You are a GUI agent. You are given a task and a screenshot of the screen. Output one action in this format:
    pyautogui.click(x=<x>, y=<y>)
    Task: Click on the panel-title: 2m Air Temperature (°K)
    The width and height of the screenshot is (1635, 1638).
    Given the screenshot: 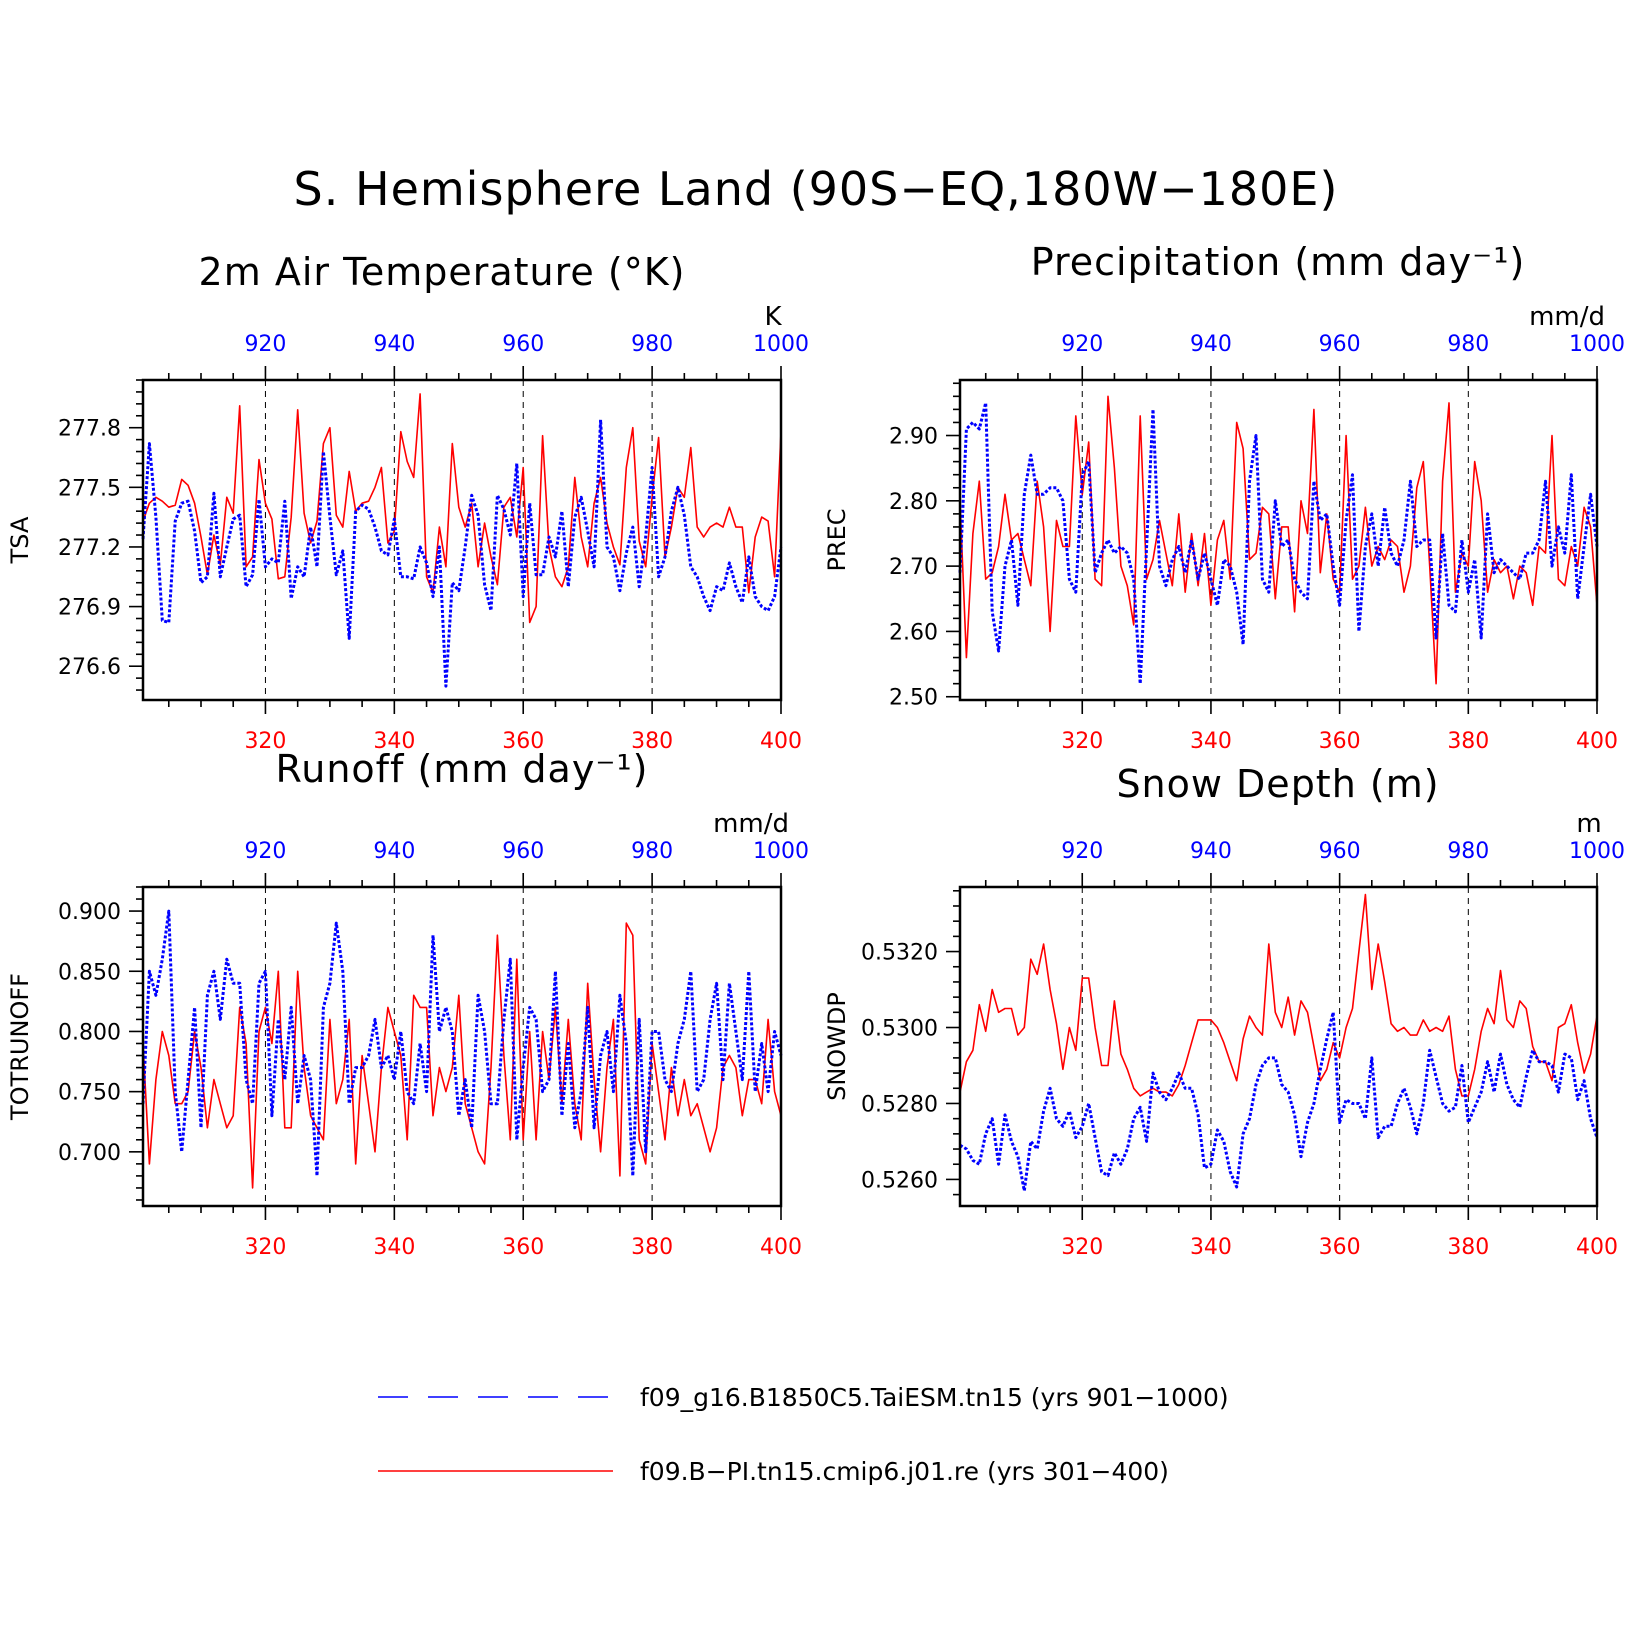 What is the action you would take?
    pyautogui.click(x=442, y=272)
    